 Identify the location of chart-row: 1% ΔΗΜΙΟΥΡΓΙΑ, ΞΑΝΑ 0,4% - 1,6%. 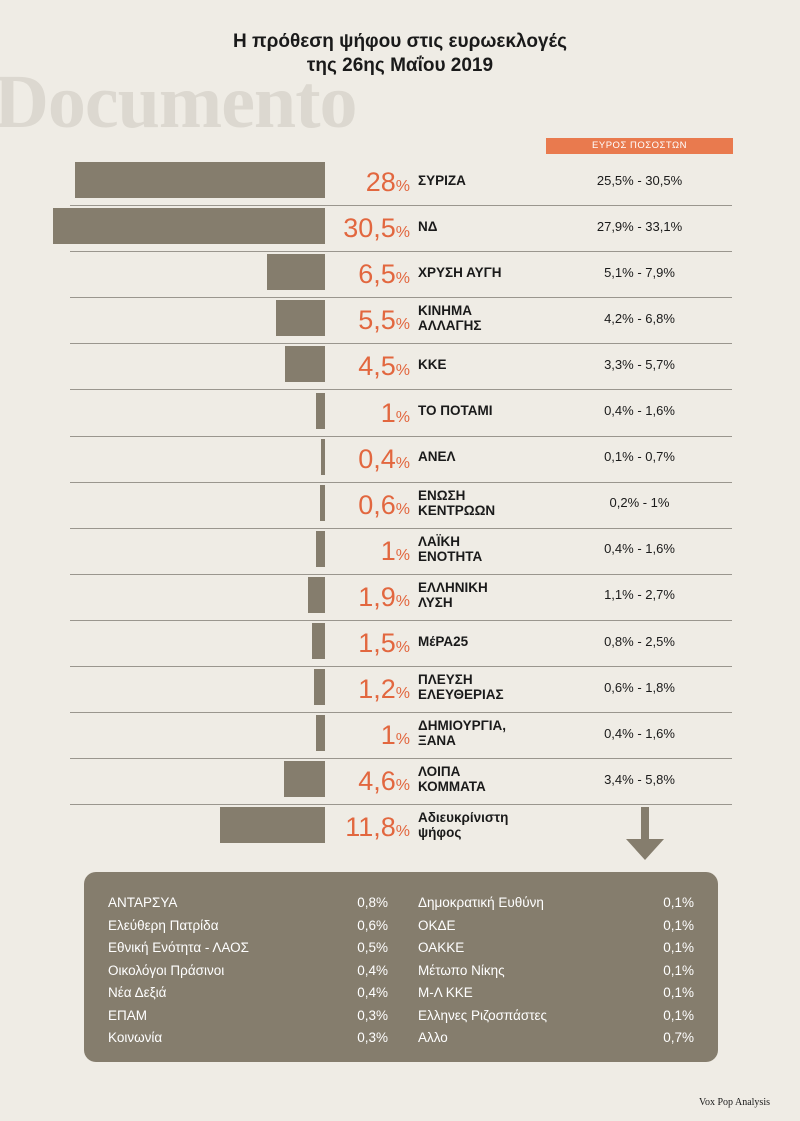
(400, 736).